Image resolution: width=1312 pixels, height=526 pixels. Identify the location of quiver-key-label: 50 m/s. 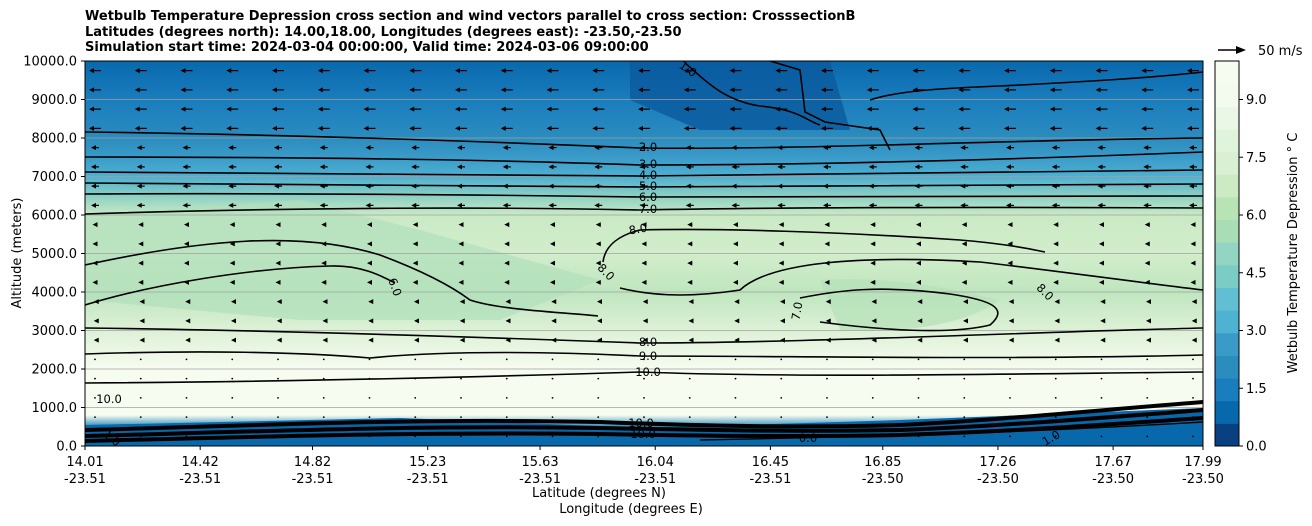
(1280, 51).